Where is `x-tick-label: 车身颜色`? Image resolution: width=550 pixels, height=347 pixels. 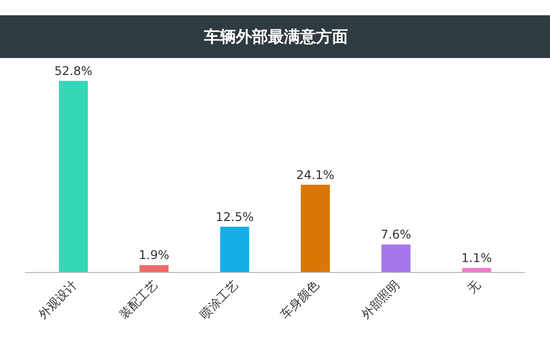
x-tick-label: 车身颜色 is located at coordinates (300, 300).